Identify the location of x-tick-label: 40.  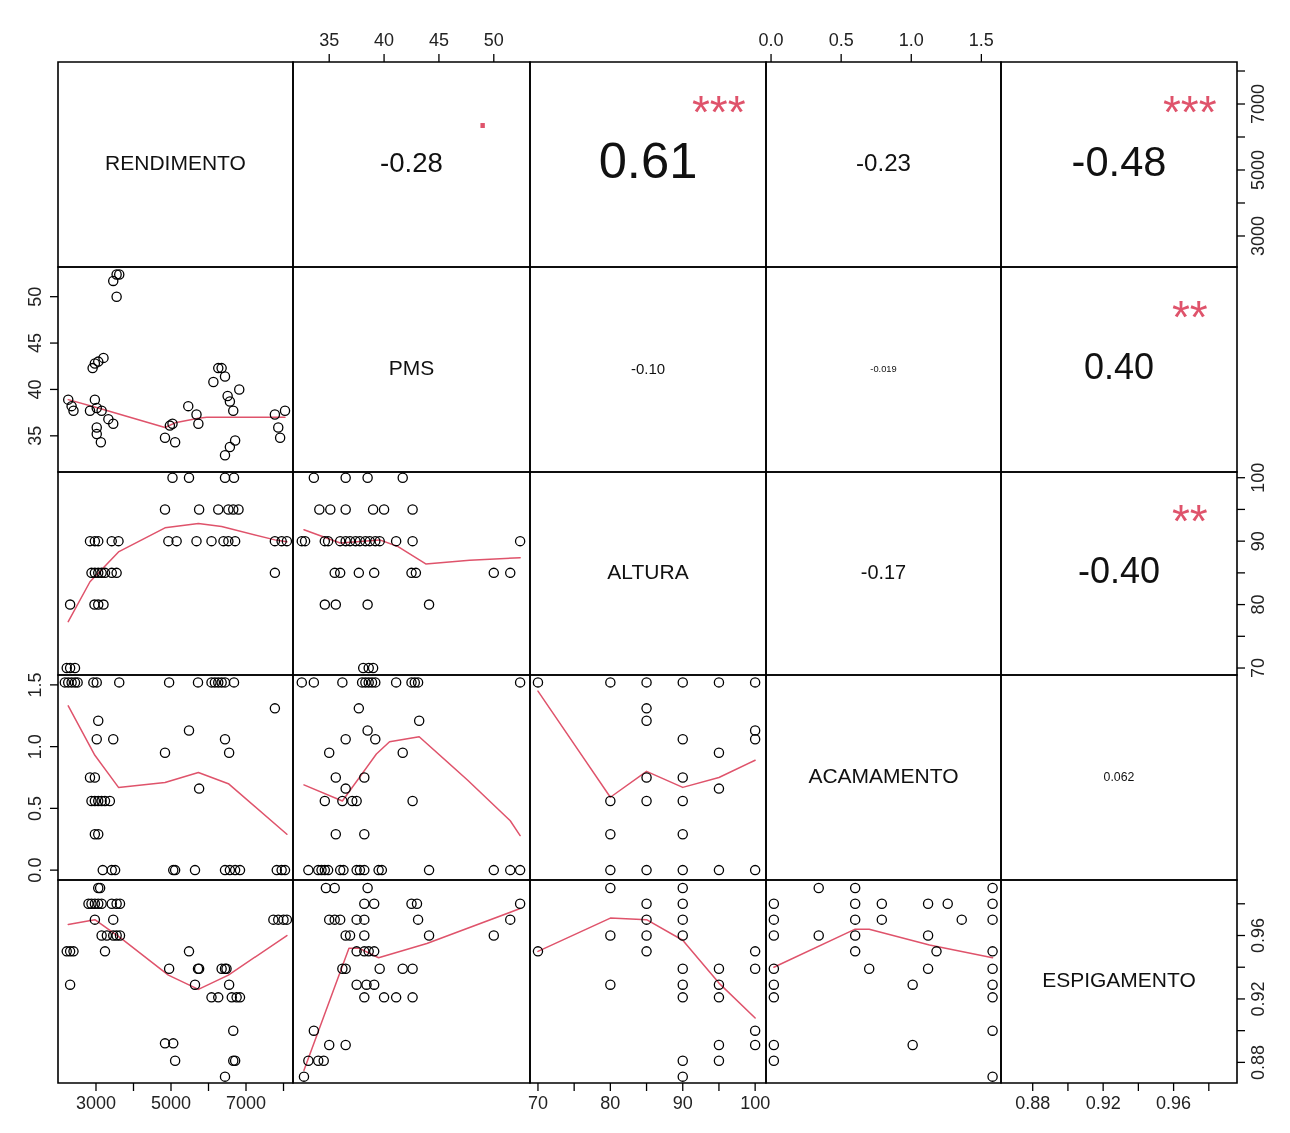
(384, 39).